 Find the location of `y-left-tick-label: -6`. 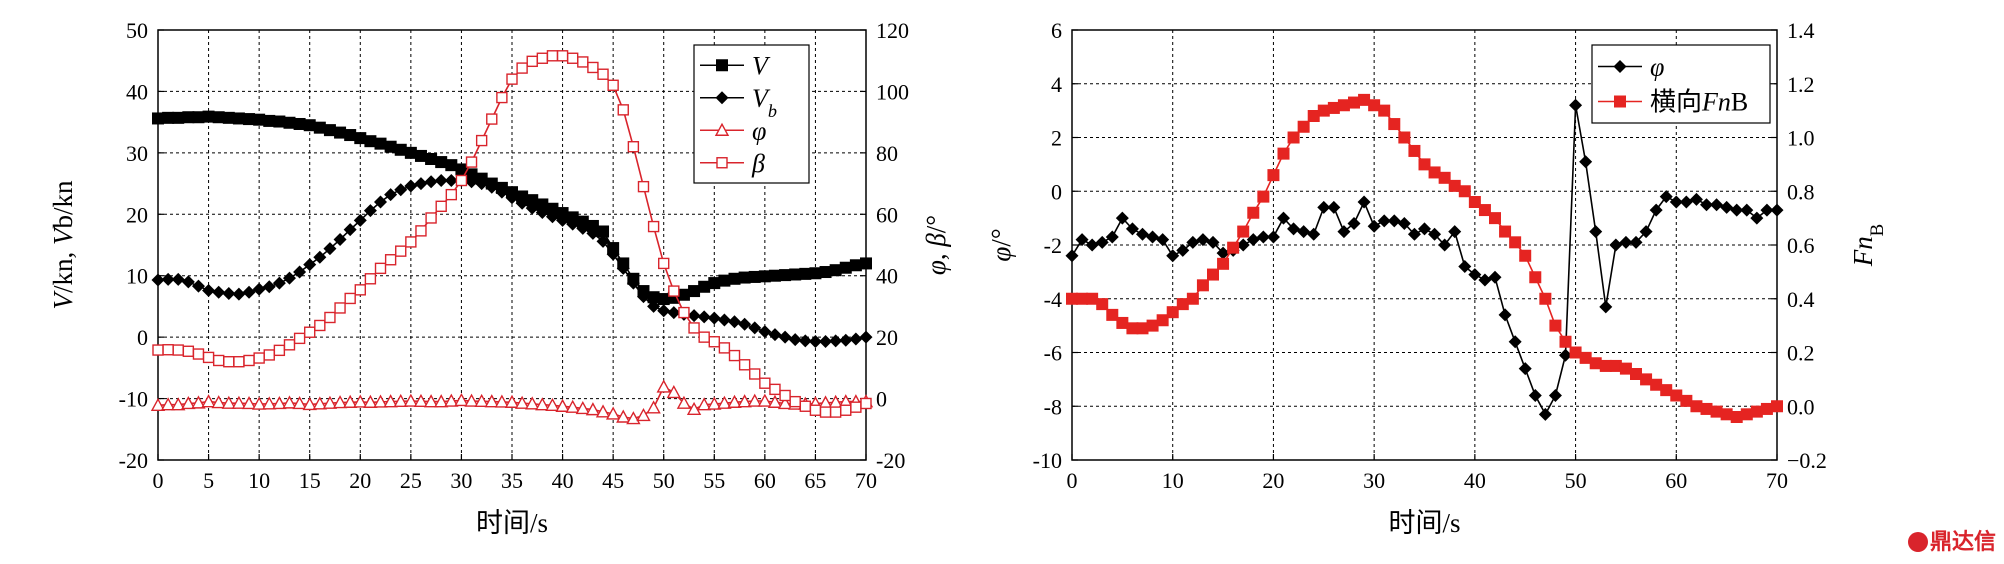

y-left-tick-label: -6 is located at coordinates (1053, 353).